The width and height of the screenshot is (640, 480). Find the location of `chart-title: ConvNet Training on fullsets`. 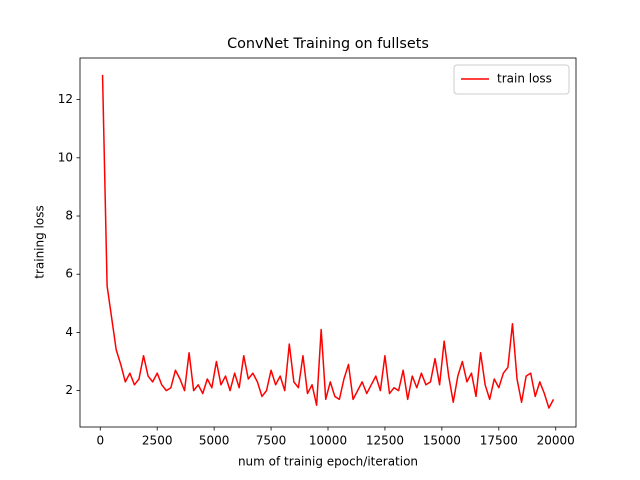

chart-title: ConvNet Training on fullsets is located at coordinates (328, 44).